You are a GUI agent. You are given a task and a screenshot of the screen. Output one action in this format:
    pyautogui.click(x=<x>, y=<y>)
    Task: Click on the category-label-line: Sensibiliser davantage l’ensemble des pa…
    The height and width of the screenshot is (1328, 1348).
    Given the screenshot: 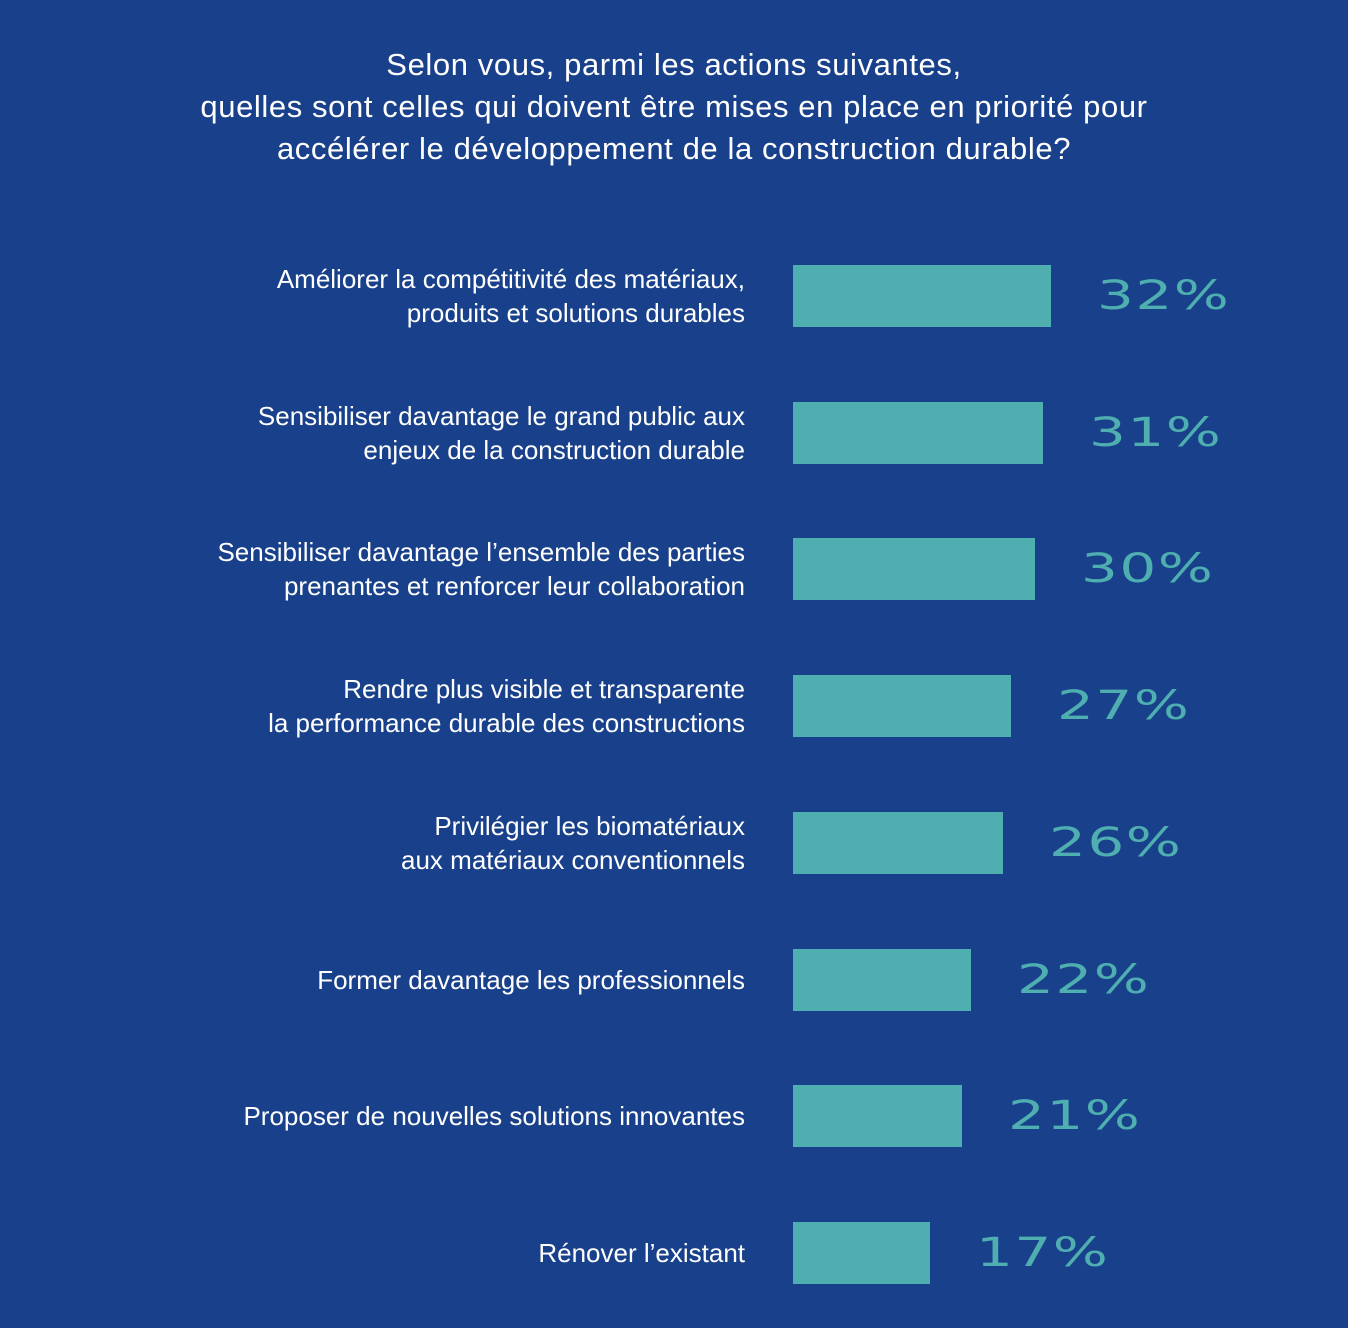 What is the action you would take?
    pyautogui.click(x=481, y=552)
    